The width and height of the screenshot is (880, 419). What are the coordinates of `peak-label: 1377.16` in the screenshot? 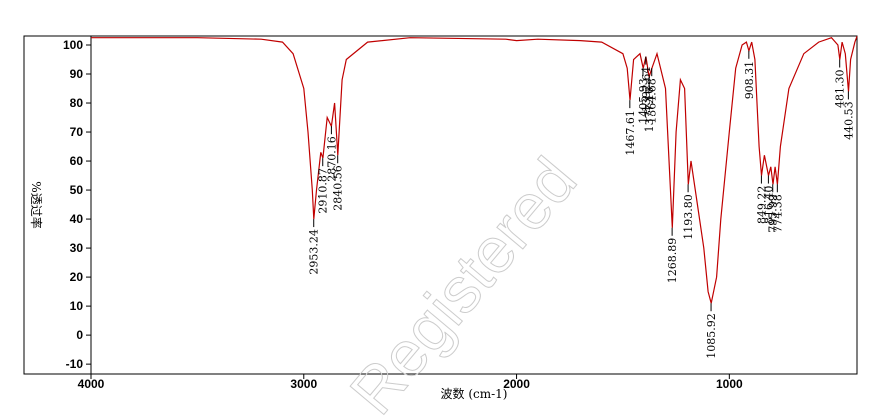 It's located at (649, 110).